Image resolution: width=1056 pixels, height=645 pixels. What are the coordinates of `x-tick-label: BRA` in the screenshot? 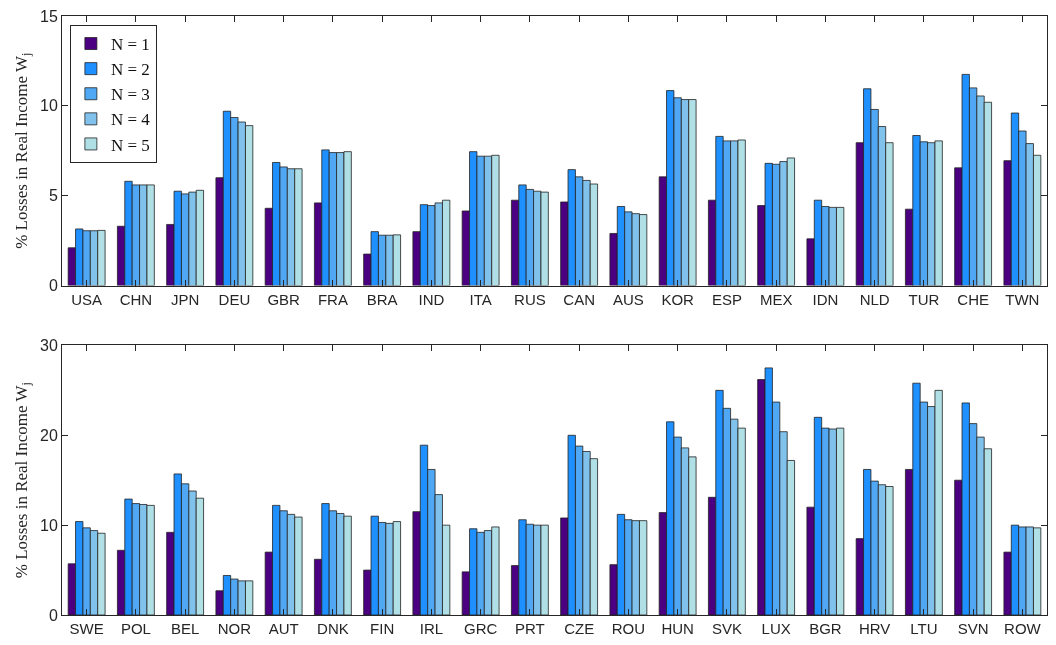 It's located at (382, 299).